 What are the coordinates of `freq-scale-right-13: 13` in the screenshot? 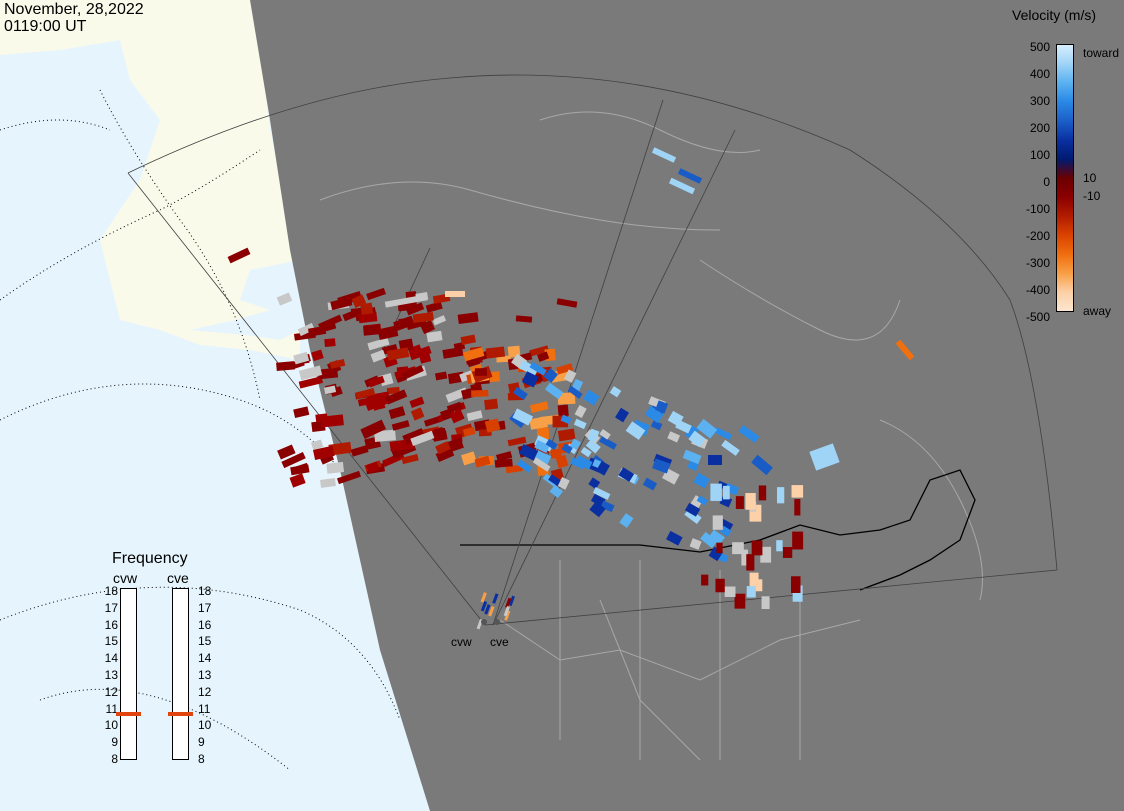 It's located at (205, 675).